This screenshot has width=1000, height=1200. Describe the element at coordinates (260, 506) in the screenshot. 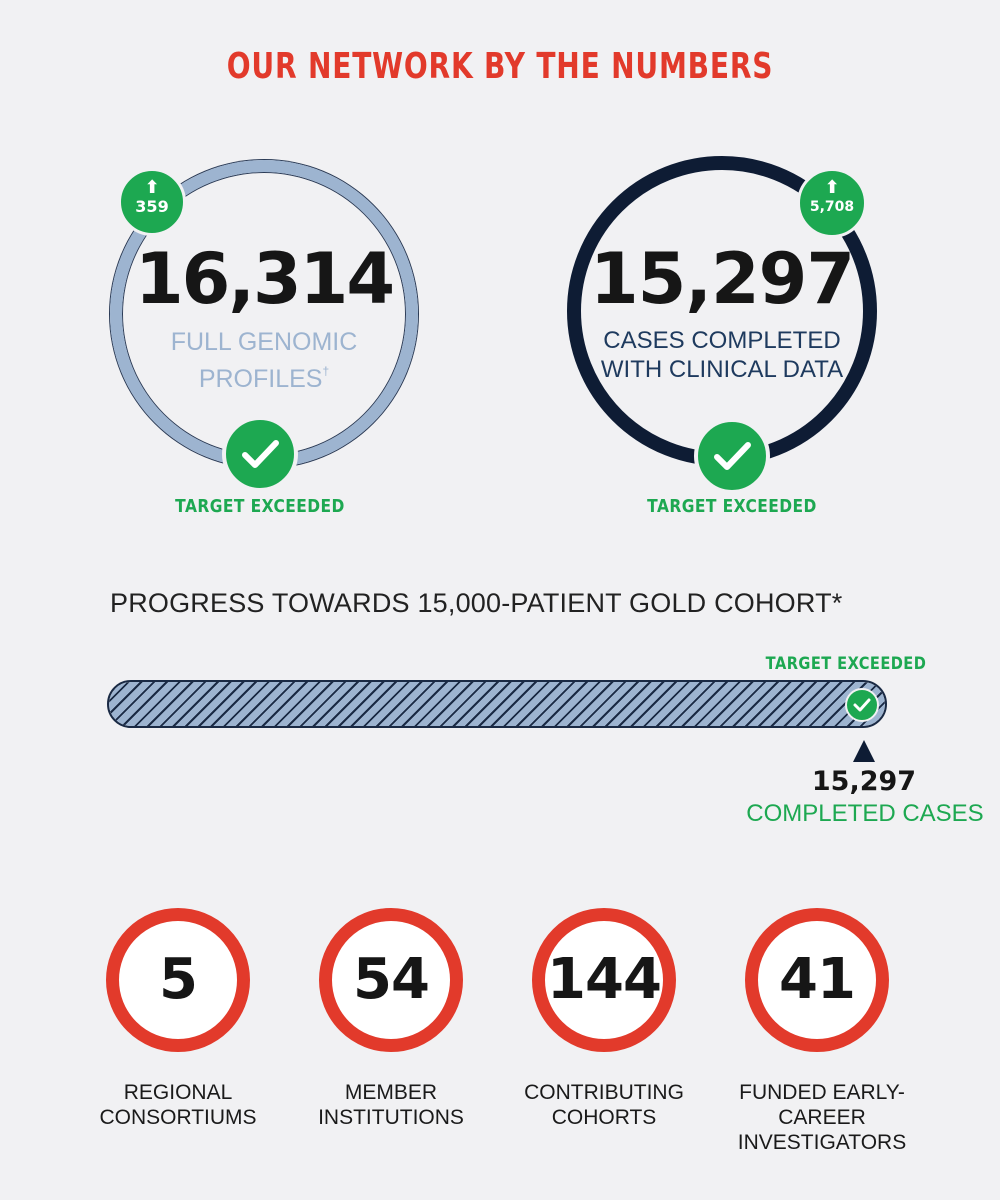

I see `genomic-status: TARGET EXCEEDED` at that location.